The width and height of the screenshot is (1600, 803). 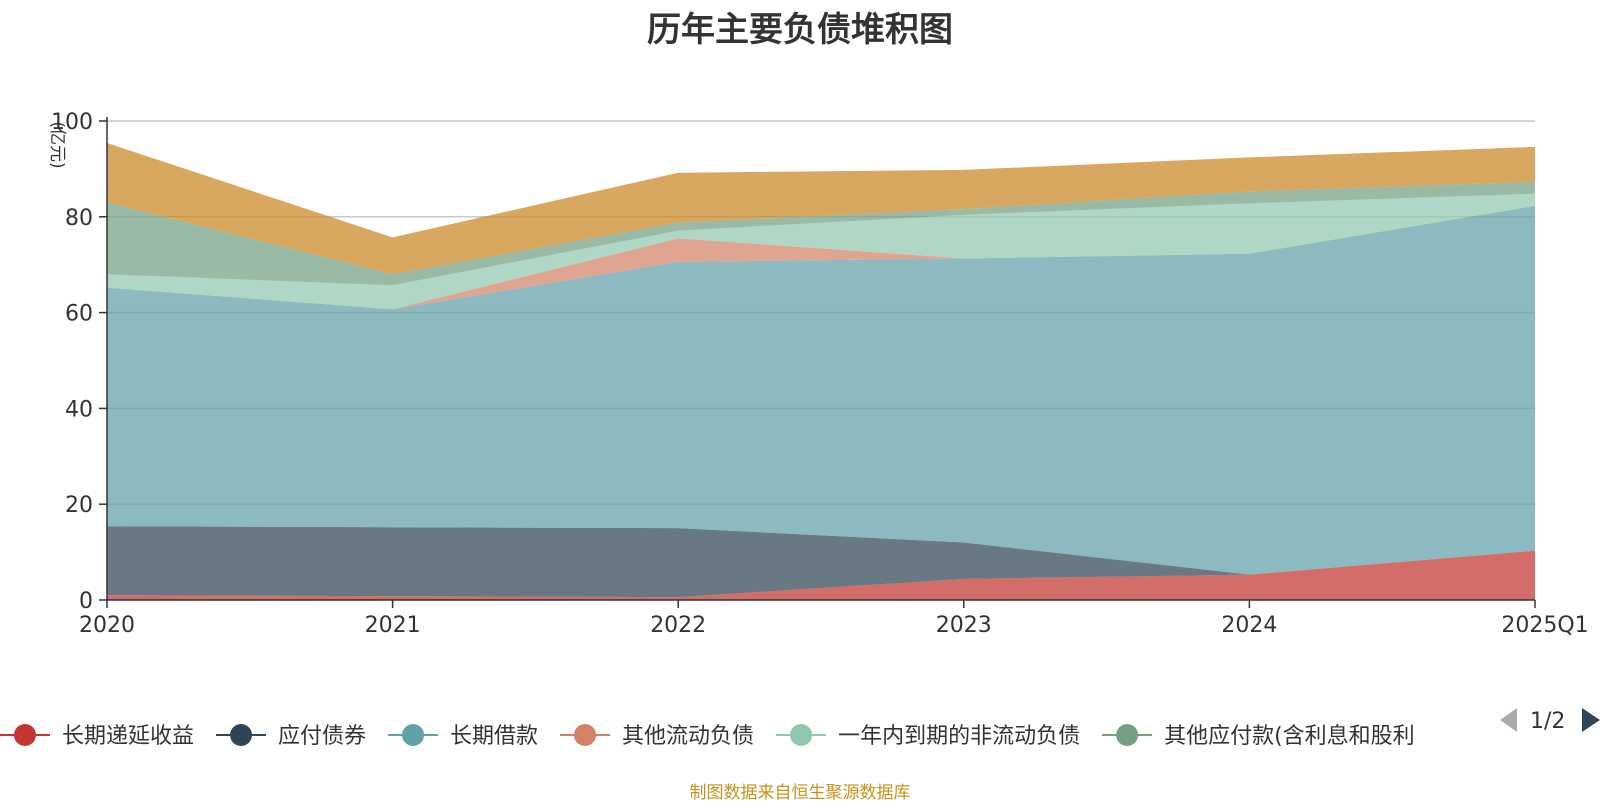 What do you see at coordinates (1508, 720) in the screenshot?
I see `legend-prev-page-icon` at bounding box center [1508, 720].